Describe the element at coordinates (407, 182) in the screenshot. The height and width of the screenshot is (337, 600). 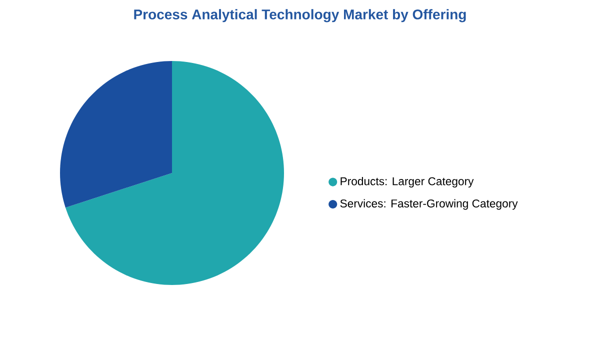
I see `legend-label: Products: Larger Category` at that location.